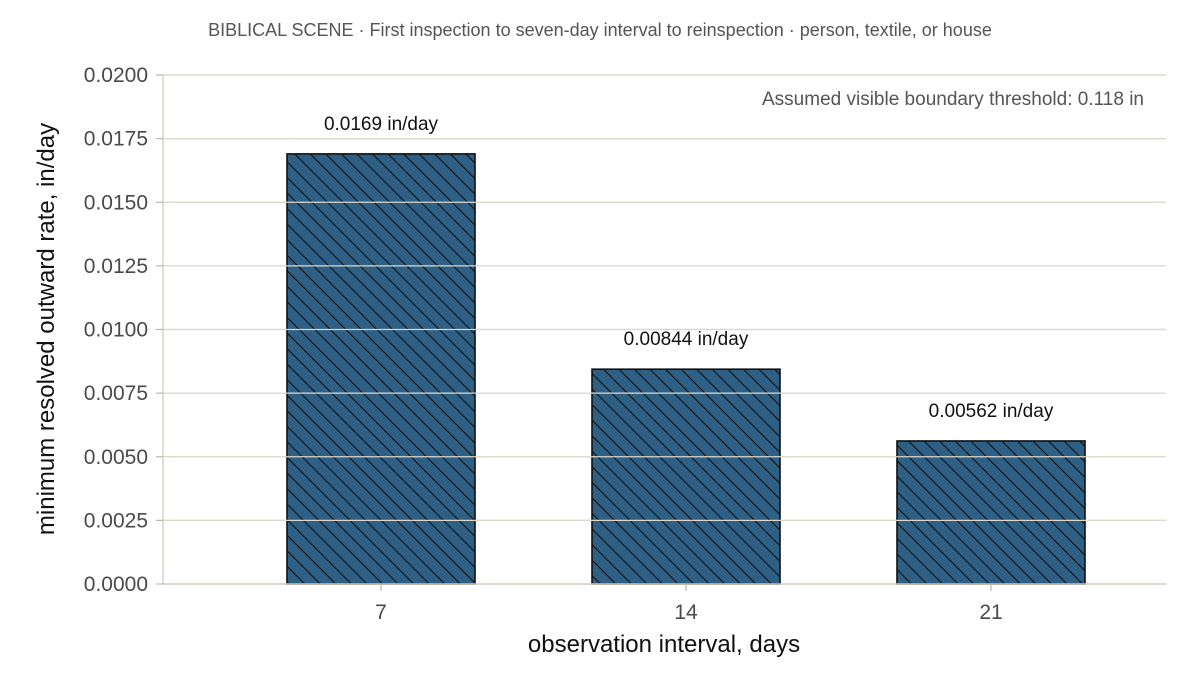  What do you see at coordinates (686, 339) in the screenshot?
I see `bar-value-label-14: 0.00844 in/day` at bounding box center [686, 339].